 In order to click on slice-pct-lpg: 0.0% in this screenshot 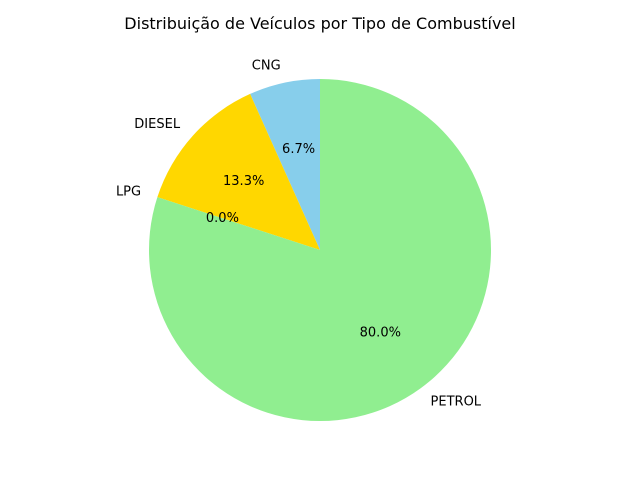, I will do `click(222, 218)`.